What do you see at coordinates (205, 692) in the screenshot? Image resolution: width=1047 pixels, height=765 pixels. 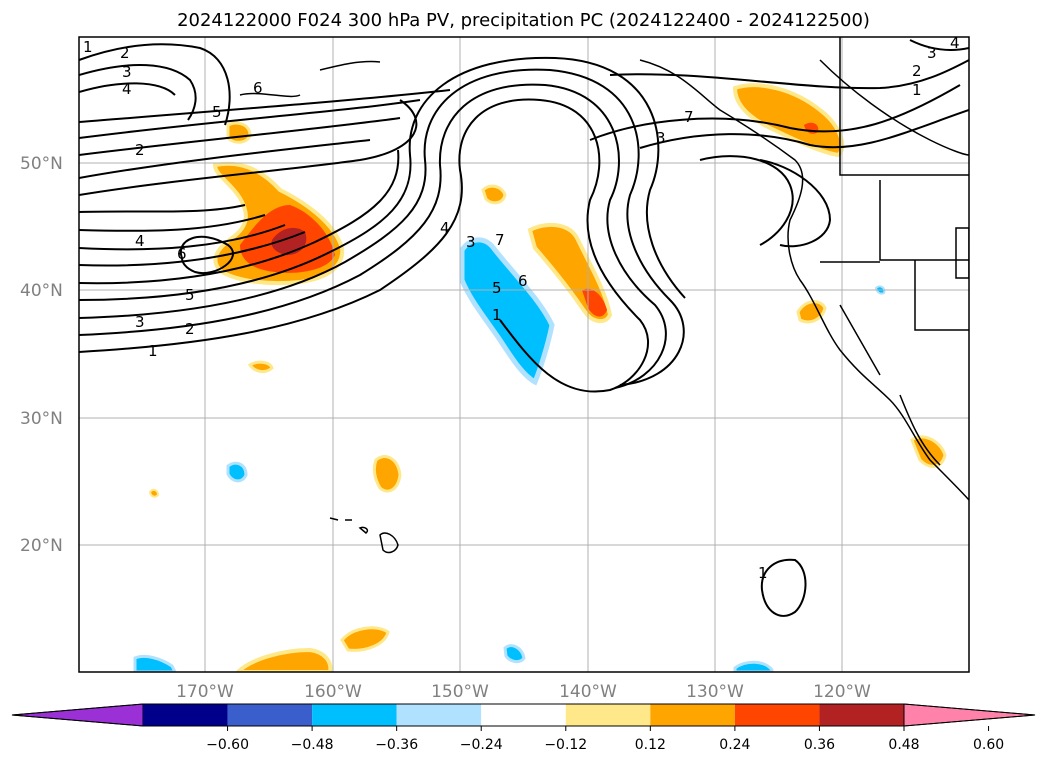 I see `lon-label: 170°W` at bounding box center [205, 692].